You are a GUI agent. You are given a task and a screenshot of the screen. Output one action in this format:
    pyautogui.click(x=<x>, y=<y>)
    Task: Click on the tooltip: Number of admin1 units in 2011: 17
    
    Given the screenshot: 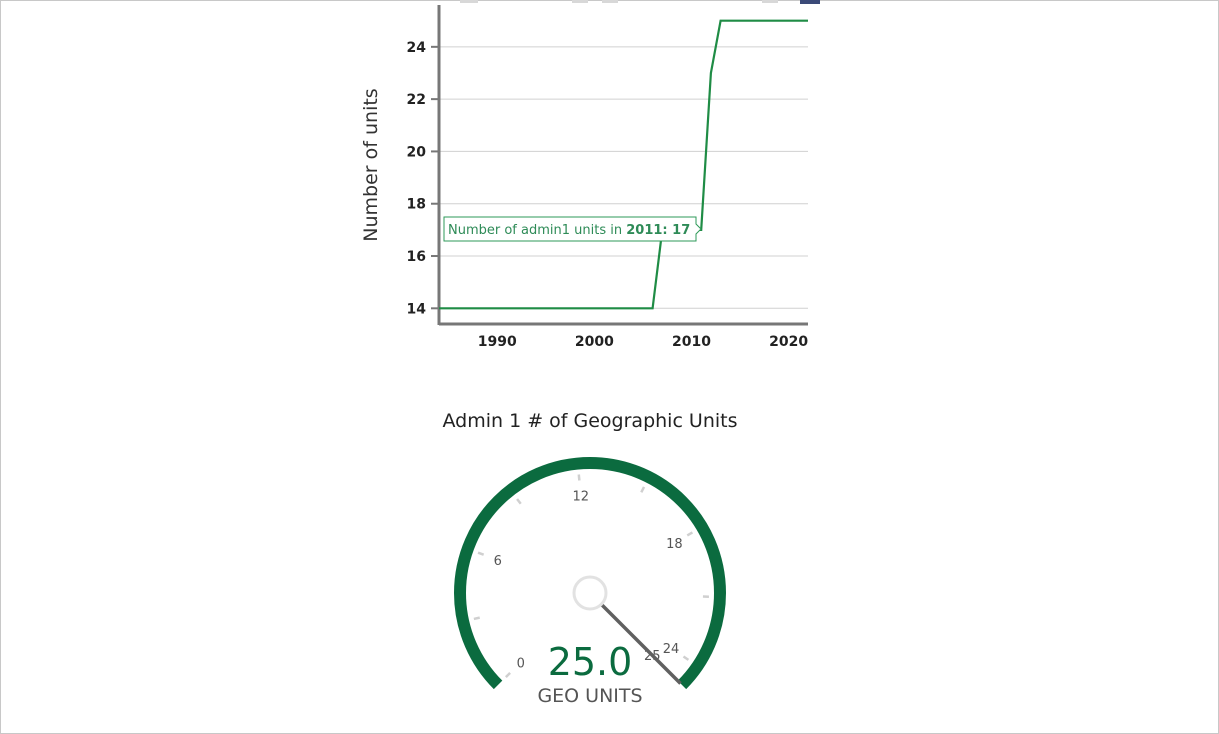 What is the action you would take?
    pyautogui.click(x=572, y=229)
    